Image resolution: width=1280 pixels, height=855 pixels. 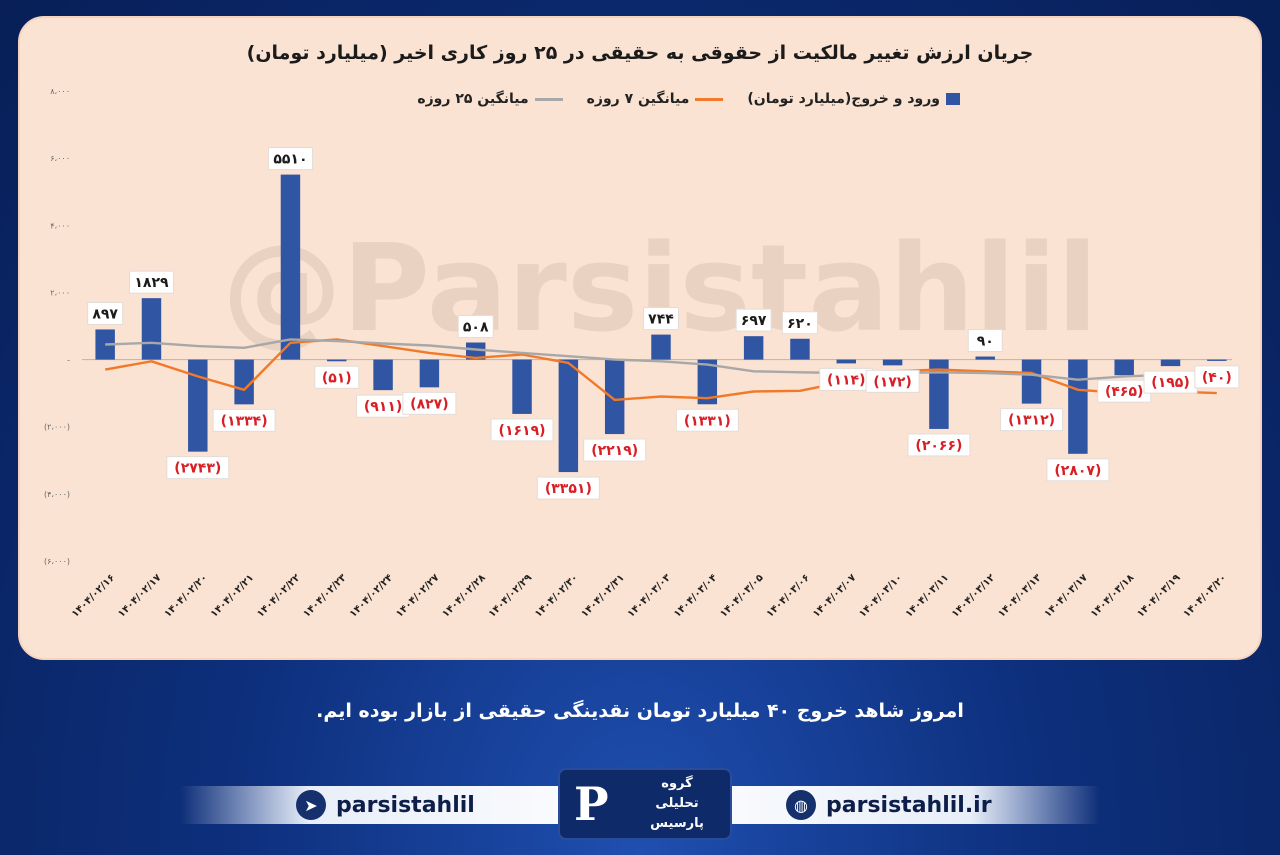 I want to click on data-label: ۵۵۱۰, so click(x=290, y=159).